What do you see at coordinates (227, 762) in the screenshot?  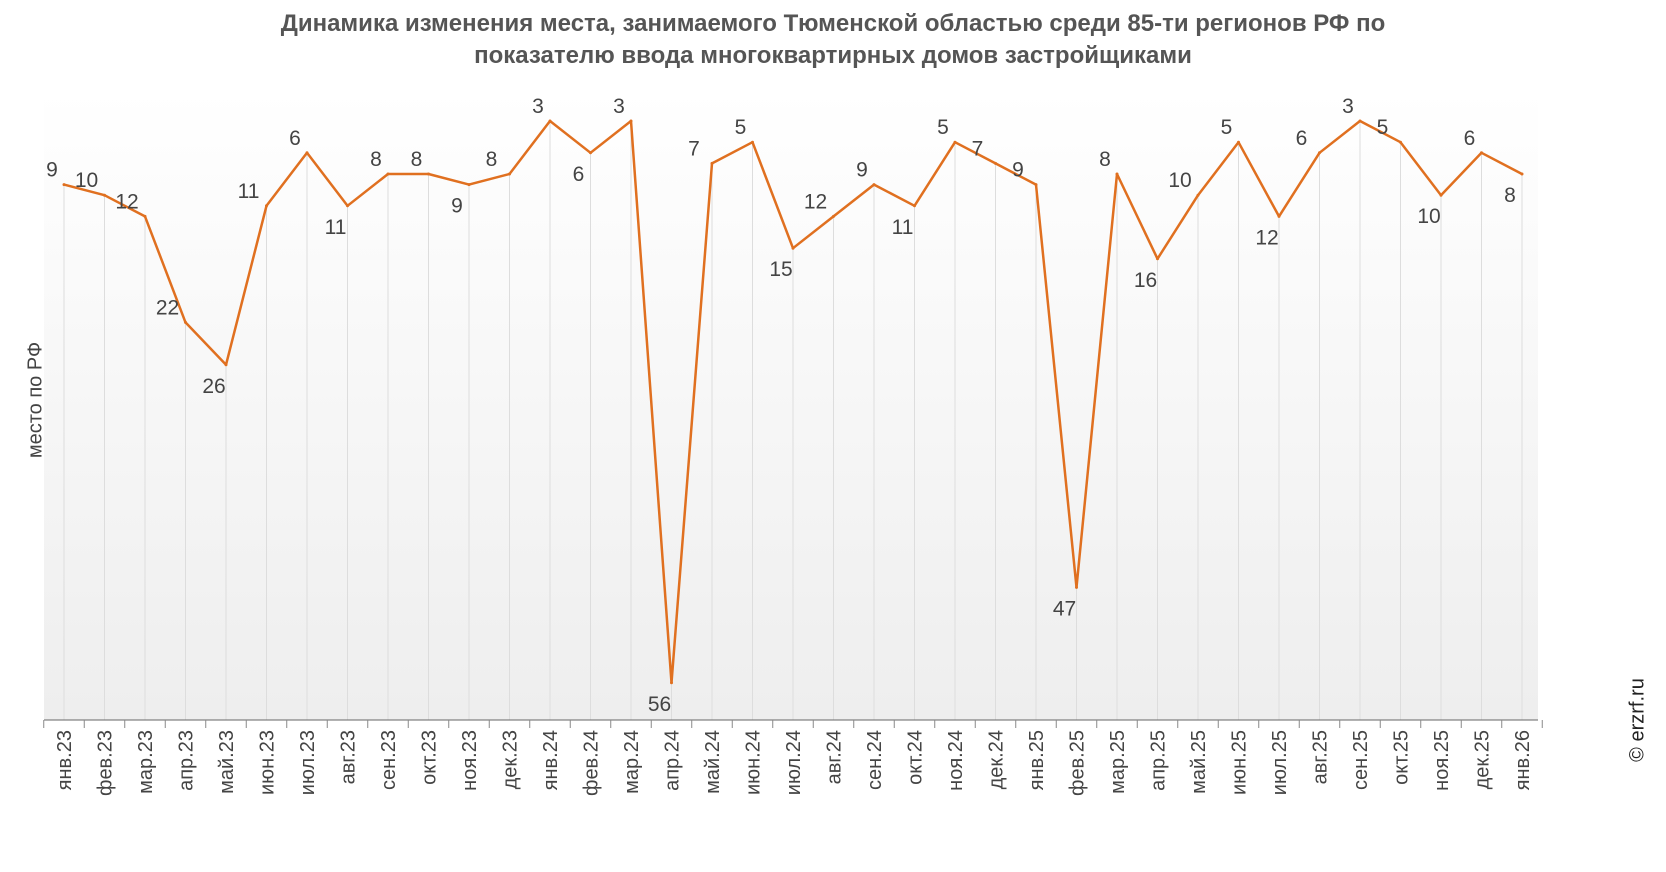 I see `x-tick-label: май.23` at bounding box center [227, 762].